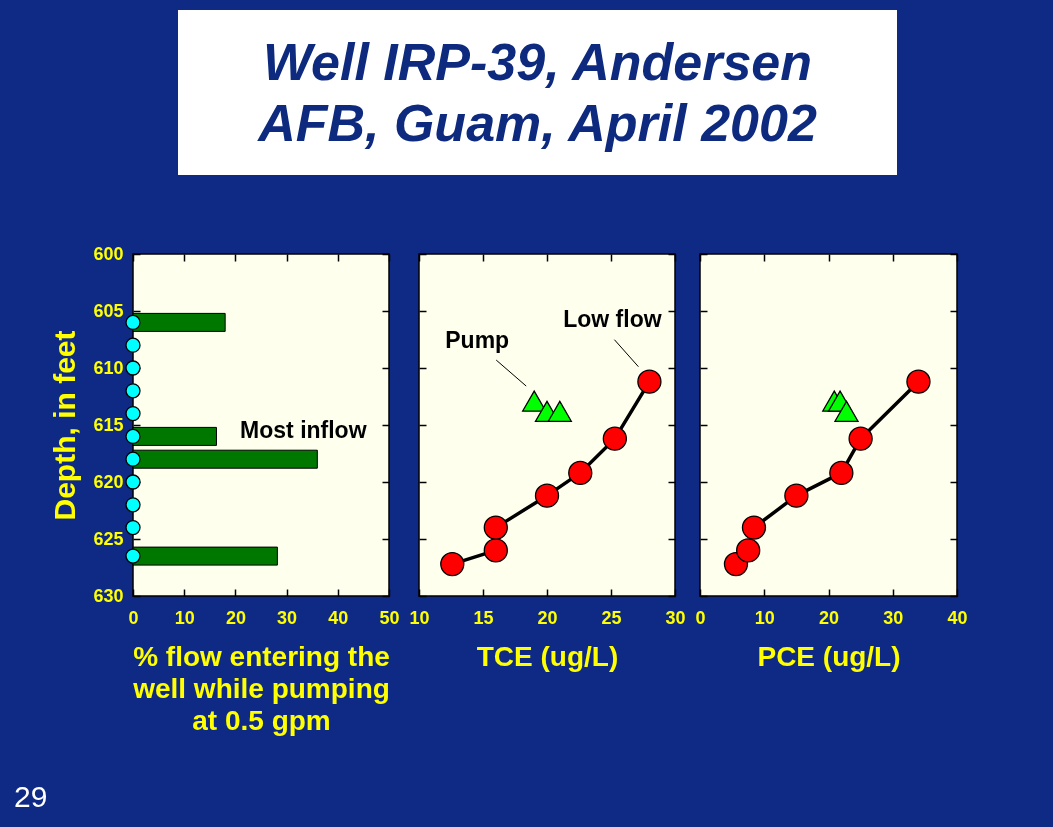  Describe the element at coordinates (547, 656) in the screenshot. I see `x-axis-title: TCE (ug/L)` at that location.